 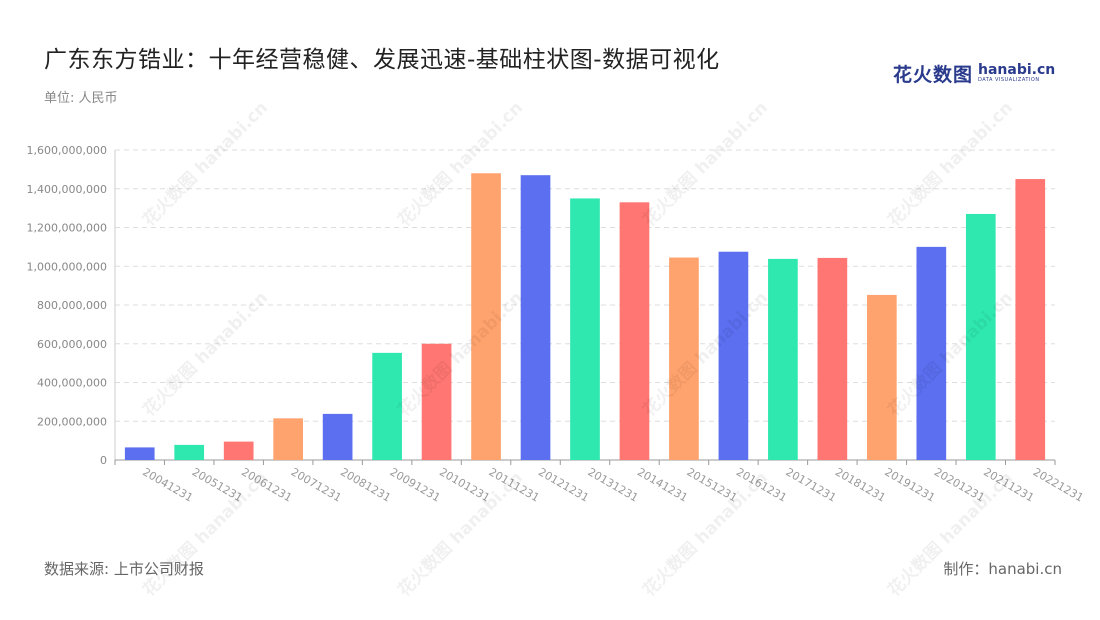 I want to click on y-tick-label: 800,000,000, so click(x=72, y=305).